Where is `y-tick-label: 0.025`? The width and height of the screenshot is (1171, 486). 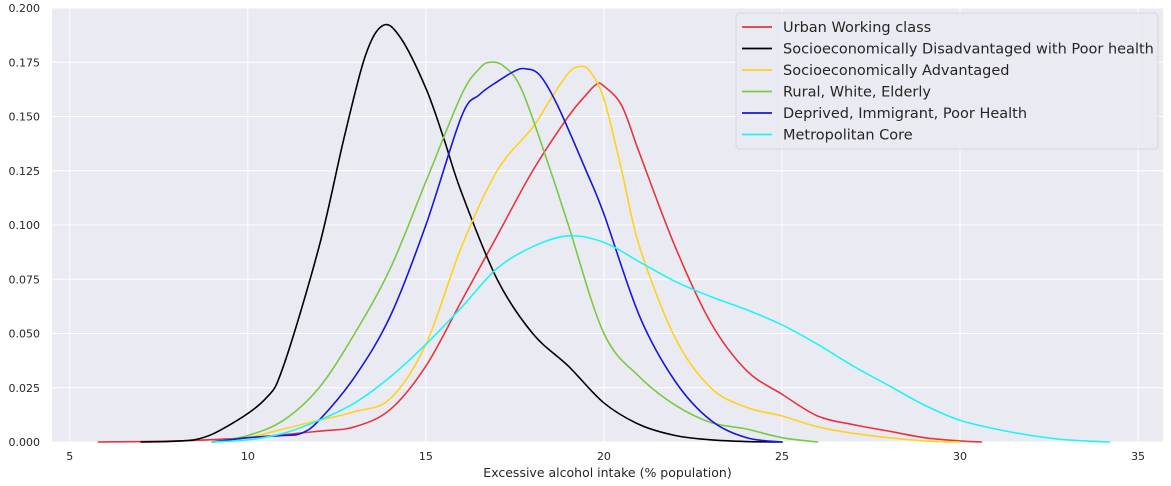 y-tick-label: 0.025 is located at coordinates (25, 388).